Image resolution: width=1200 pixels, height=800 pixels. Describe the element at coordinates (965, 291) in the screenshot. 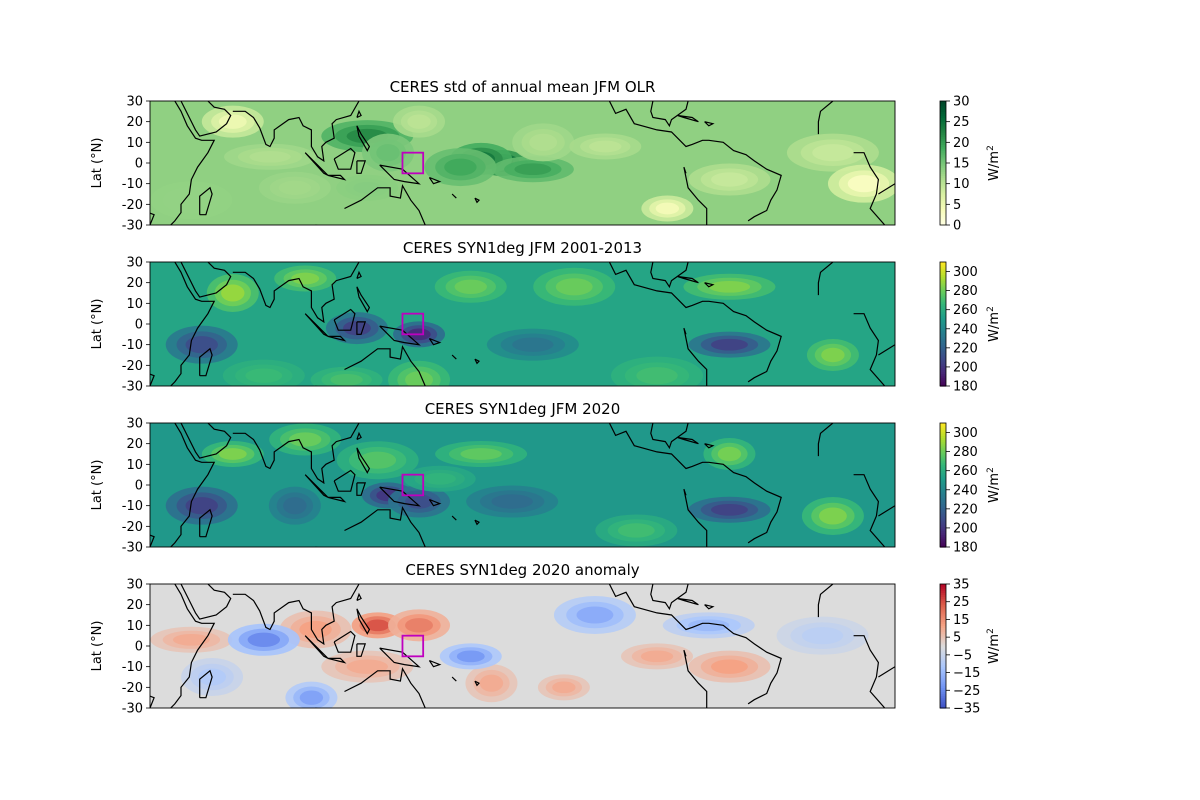

I see `colorbar-tick-label: 280` at that location.